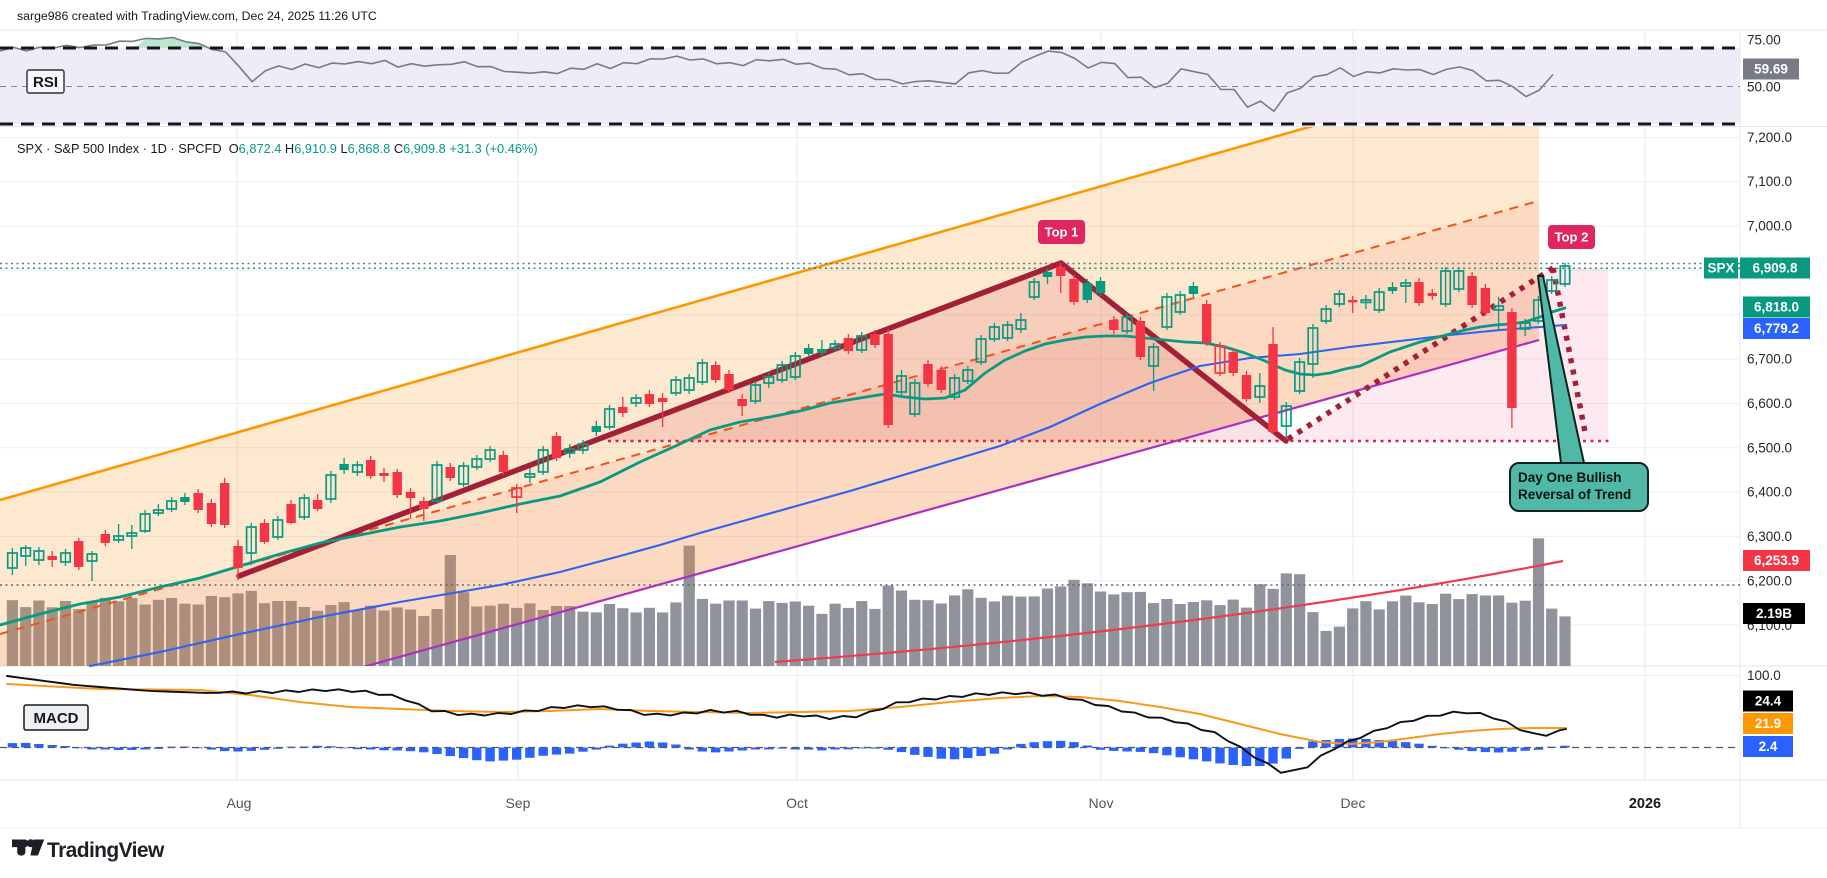 The image size is (1827, 878). What do you see at coordinates (1769, 536) in the screenshot?
I see `svg-text: 6,300.0` at bounding box center [1769, 536].